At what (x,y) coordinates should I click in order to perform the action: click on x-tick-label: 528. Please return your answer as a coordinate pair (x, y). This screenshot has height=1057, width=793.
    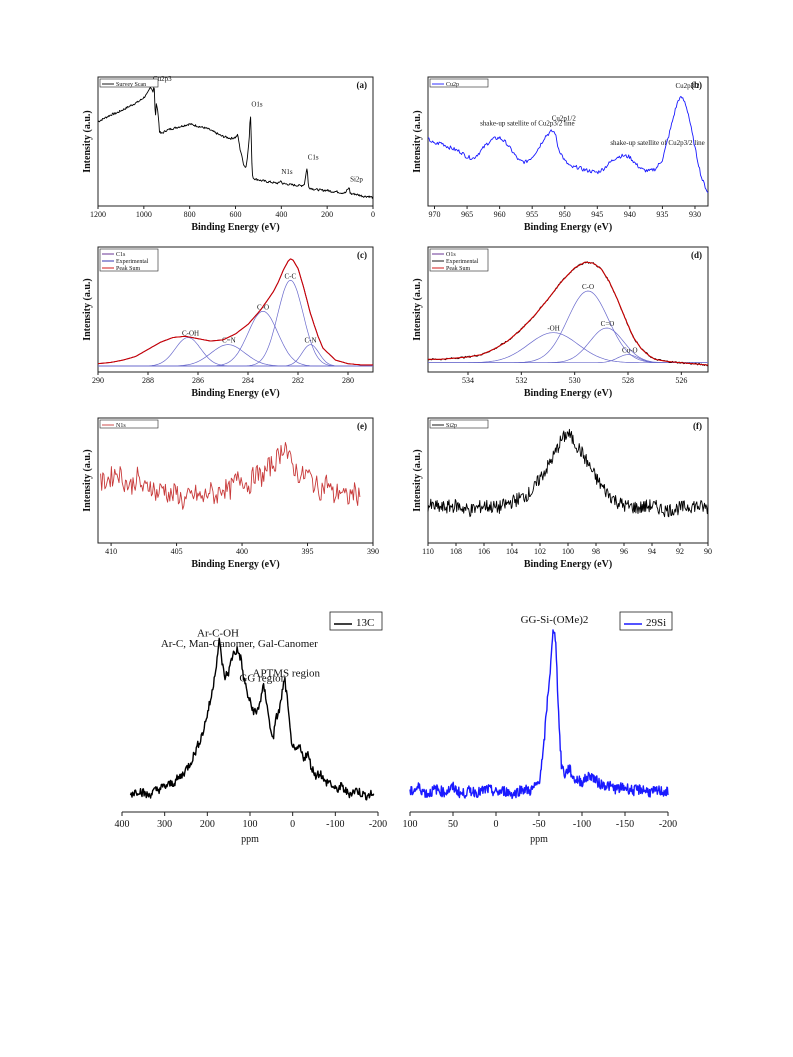
    Looking at the image, I should click on (628, 380).